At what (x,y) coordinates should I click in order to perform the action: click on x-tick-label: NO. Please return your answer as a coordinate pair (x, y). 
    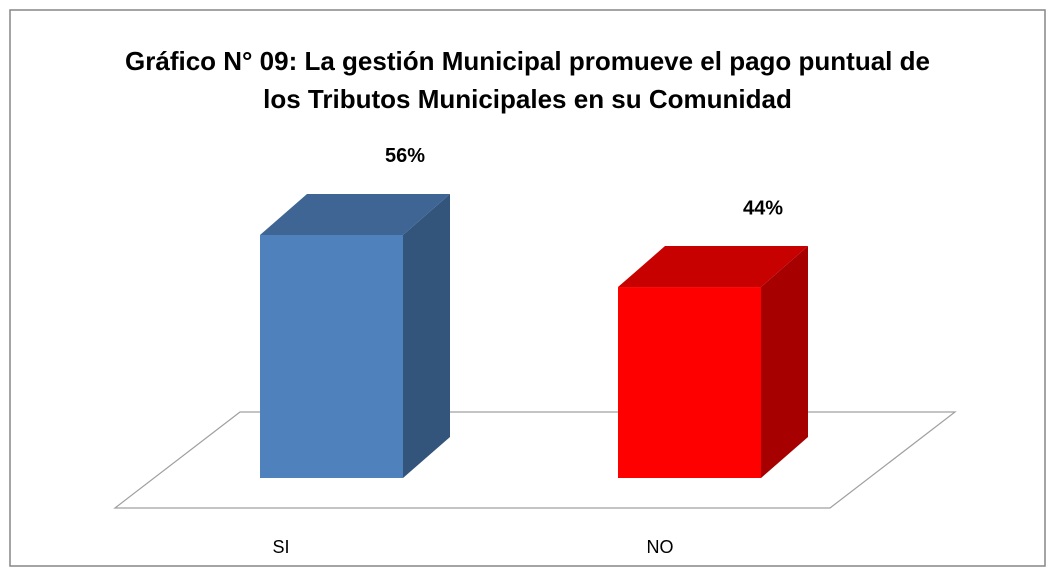
    Looking at the image, I should click on (660, 547).